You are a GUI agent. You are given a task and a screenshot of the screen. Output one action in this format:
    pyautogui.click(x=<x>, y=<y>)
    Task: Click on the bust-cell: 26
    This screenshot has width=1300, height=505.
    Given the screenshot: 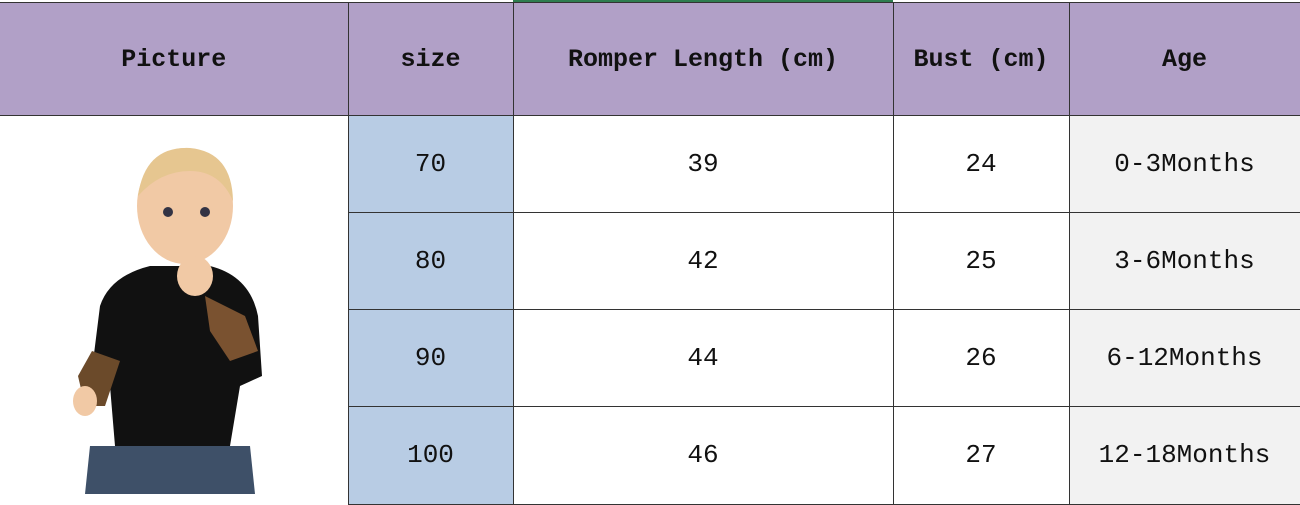 What is the action you would take?
    pyautogui.click(x=981, y=358)
    